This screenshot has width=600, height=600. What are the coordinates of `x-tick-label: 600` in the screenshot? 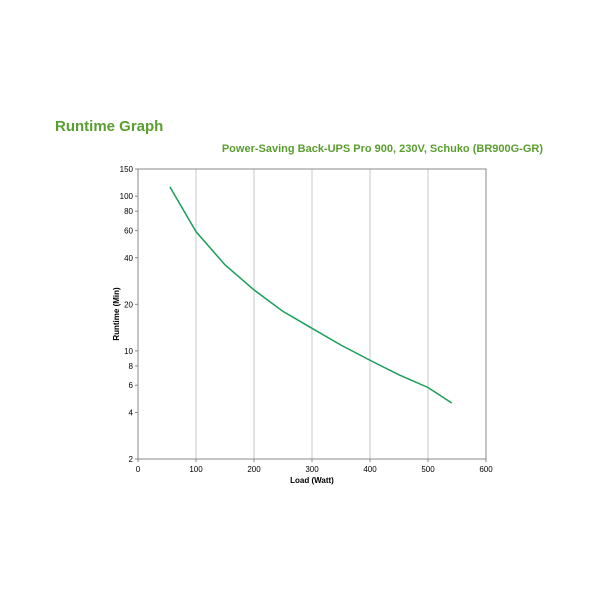 It's located at (486, 469).